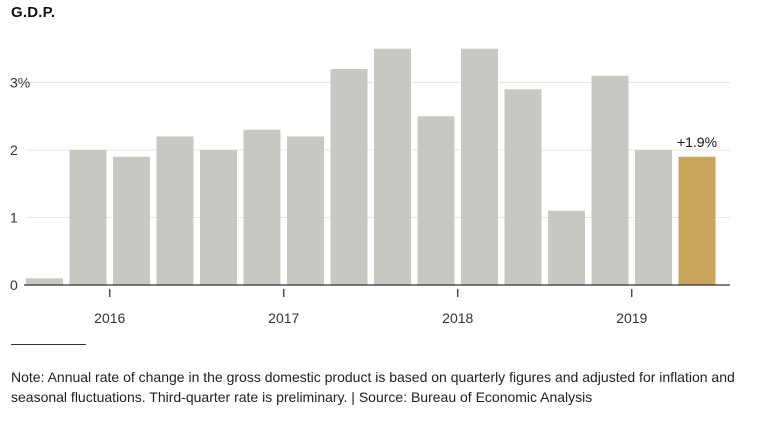 This screenshot has height=432, width=768. What do you see at coordinates (20, 83) in the screenshot?
I see `y-tick-label: 3%` at bounding box center [20, 83].